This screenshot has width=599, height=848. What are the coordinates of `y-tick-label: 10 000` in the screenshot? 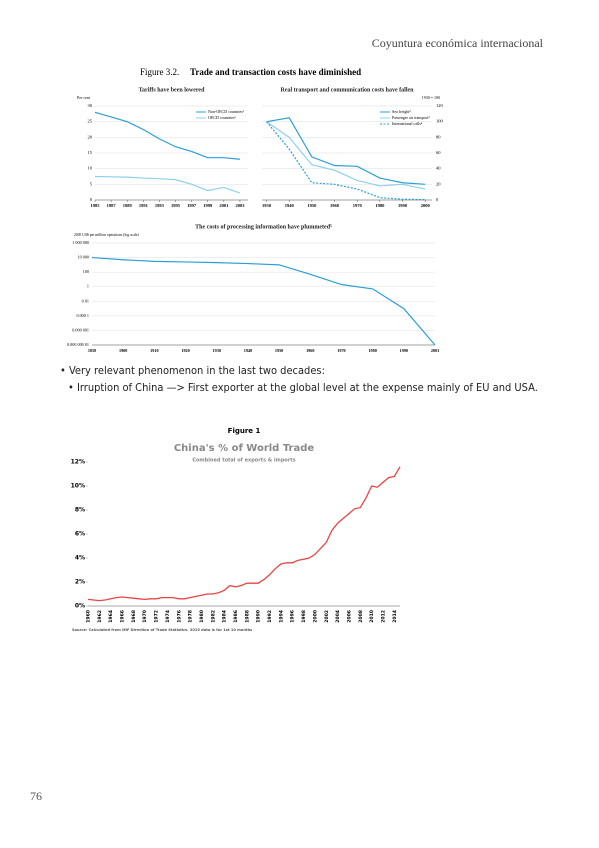 It's located at (83, 257).